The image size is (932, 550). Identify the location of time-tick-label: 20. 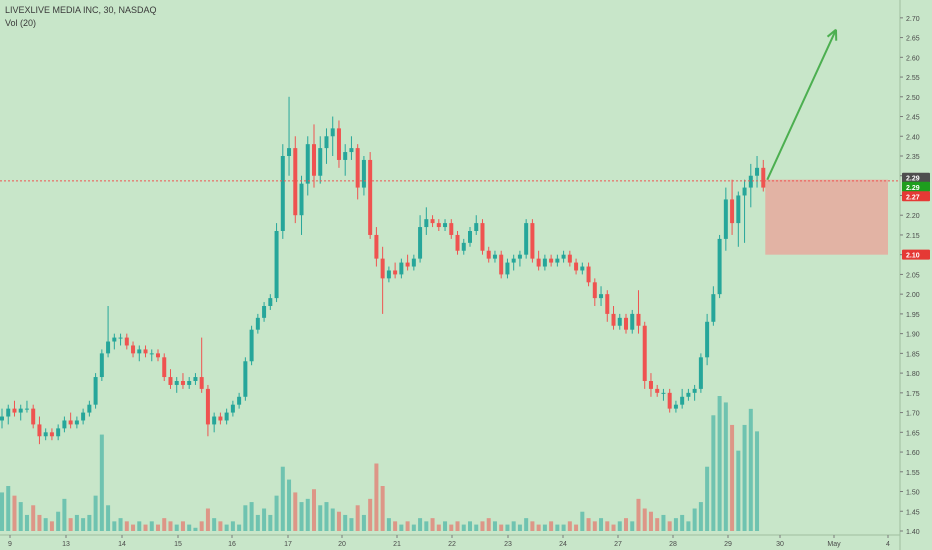
(342, 544).